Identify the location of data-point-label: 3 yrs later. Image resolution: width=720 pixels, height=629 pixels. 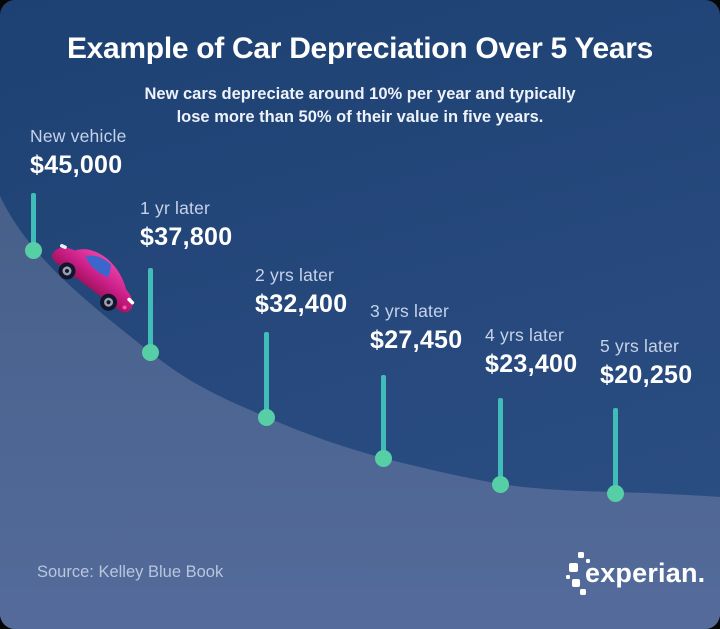
(410, 311).